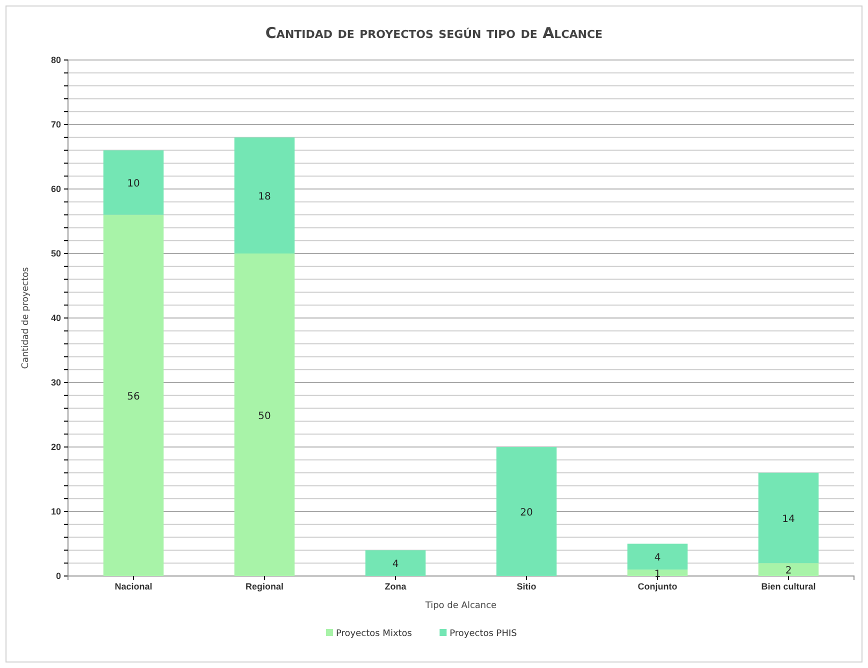  What do you see at coordinates (55, 124) in the screenshot?
I see `y-tick-label: 70` at bounding box center [55, 124].